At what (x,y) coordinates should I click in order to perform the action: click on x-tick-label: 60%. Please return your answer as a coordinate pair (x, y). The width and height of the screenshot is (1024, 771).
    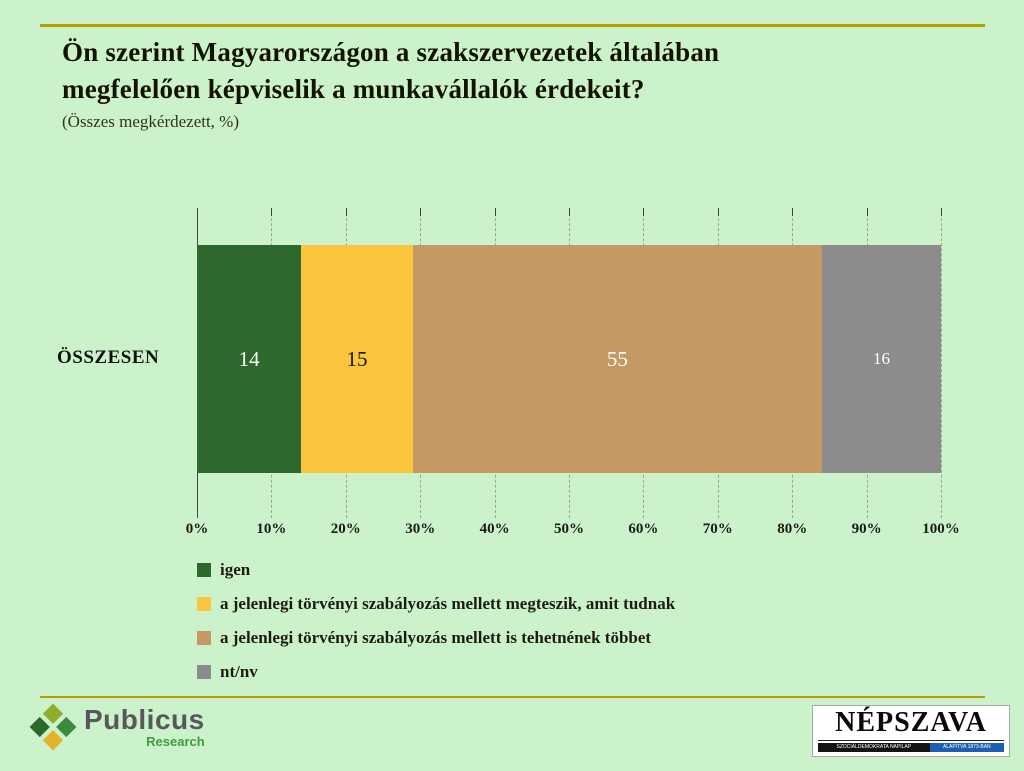
    Looking at the image, I should click on (643, 529).